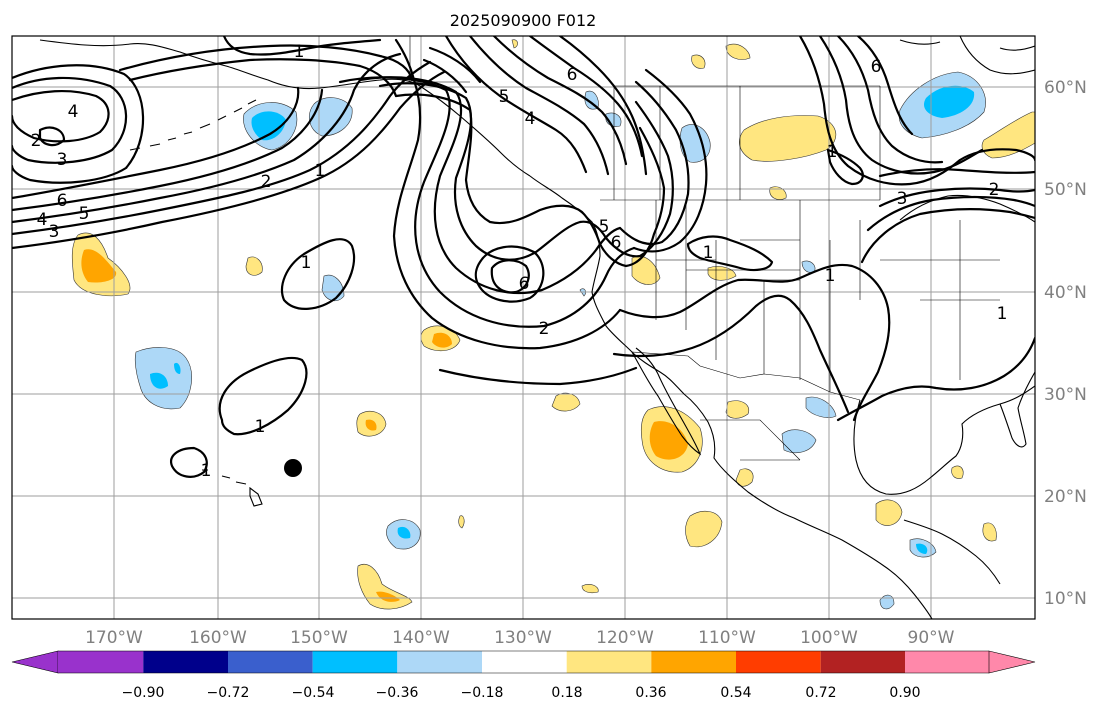 This screenshot has width=1105, height=712. What do you see at coordinates (799, 441) in the screenshot?
I see `negative-anomaly-patch` at bounding box center [799, 441].